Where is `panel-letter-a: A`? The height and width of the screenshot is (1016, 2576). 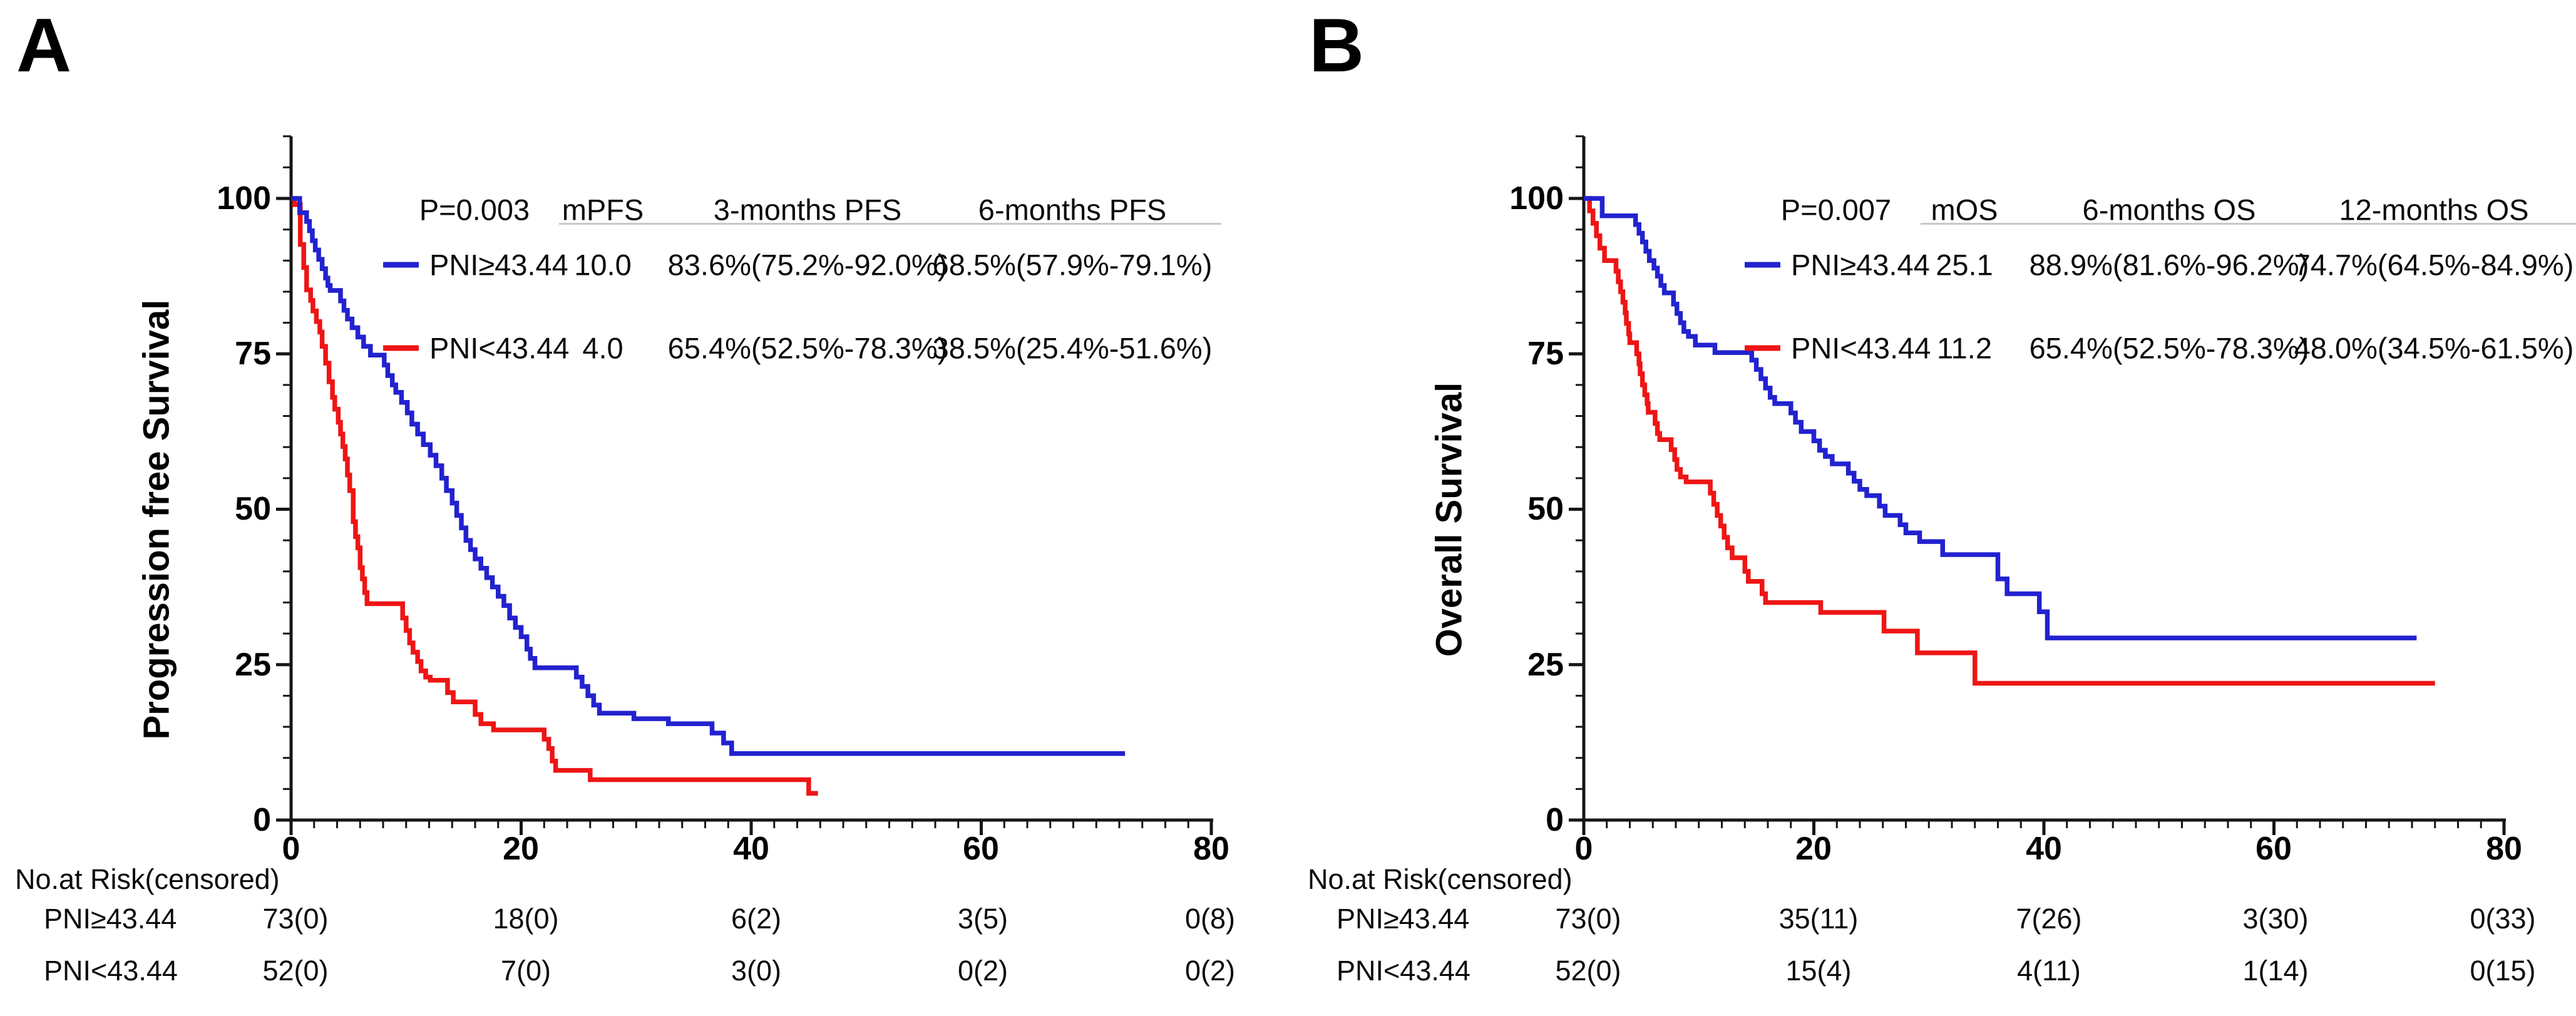
panel-letter-a: A is located at coordinates (44, 45).